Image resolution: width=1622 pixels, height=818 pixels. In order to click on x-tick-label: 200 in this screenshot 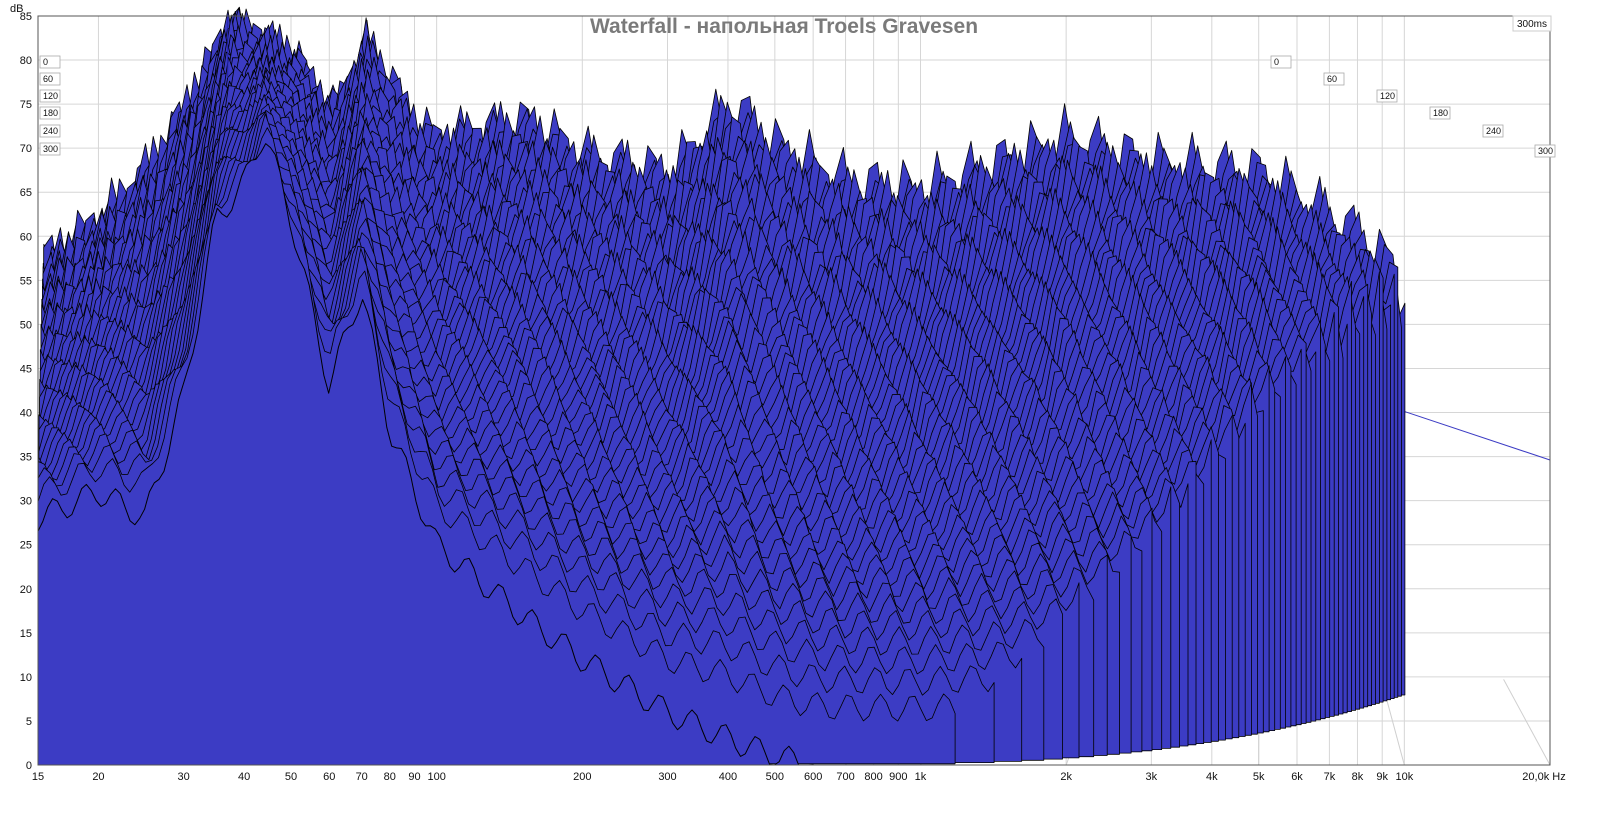, I will do `click(582, 777)`.